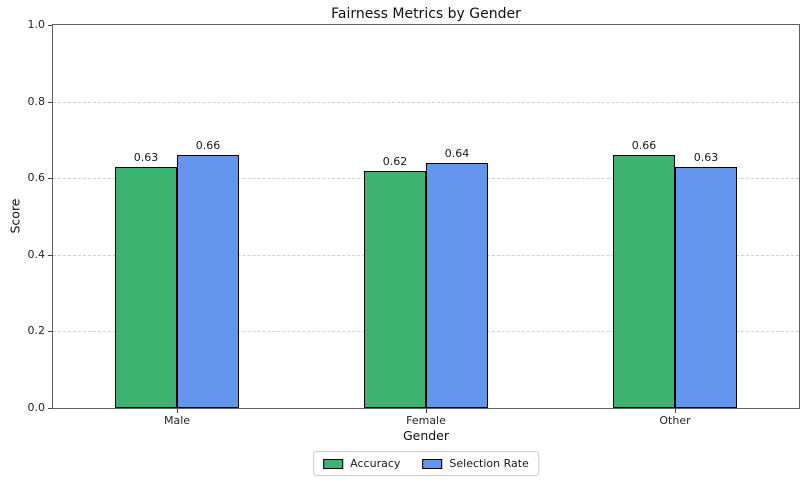 This screenshot has height=481, width=806. Describe the element at coordinates (177, 420) in the screenshot. I see `x-tick-label-male: Male` at that location.